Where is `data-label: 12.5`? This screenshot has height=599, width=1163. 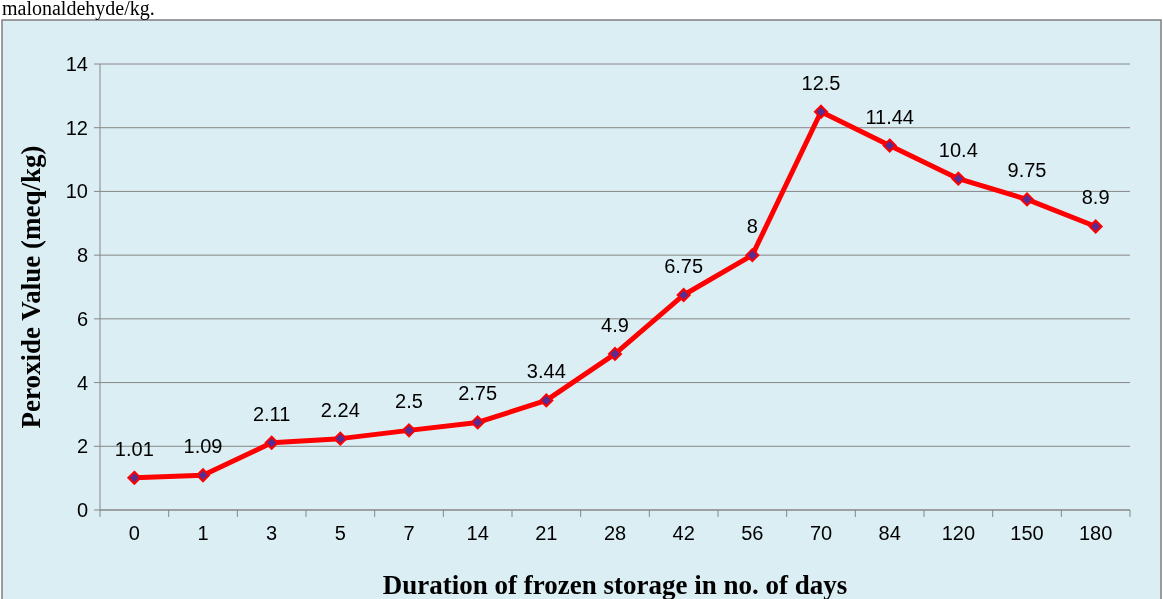 data-label: 12.5 is located at coordinates (821, 82).